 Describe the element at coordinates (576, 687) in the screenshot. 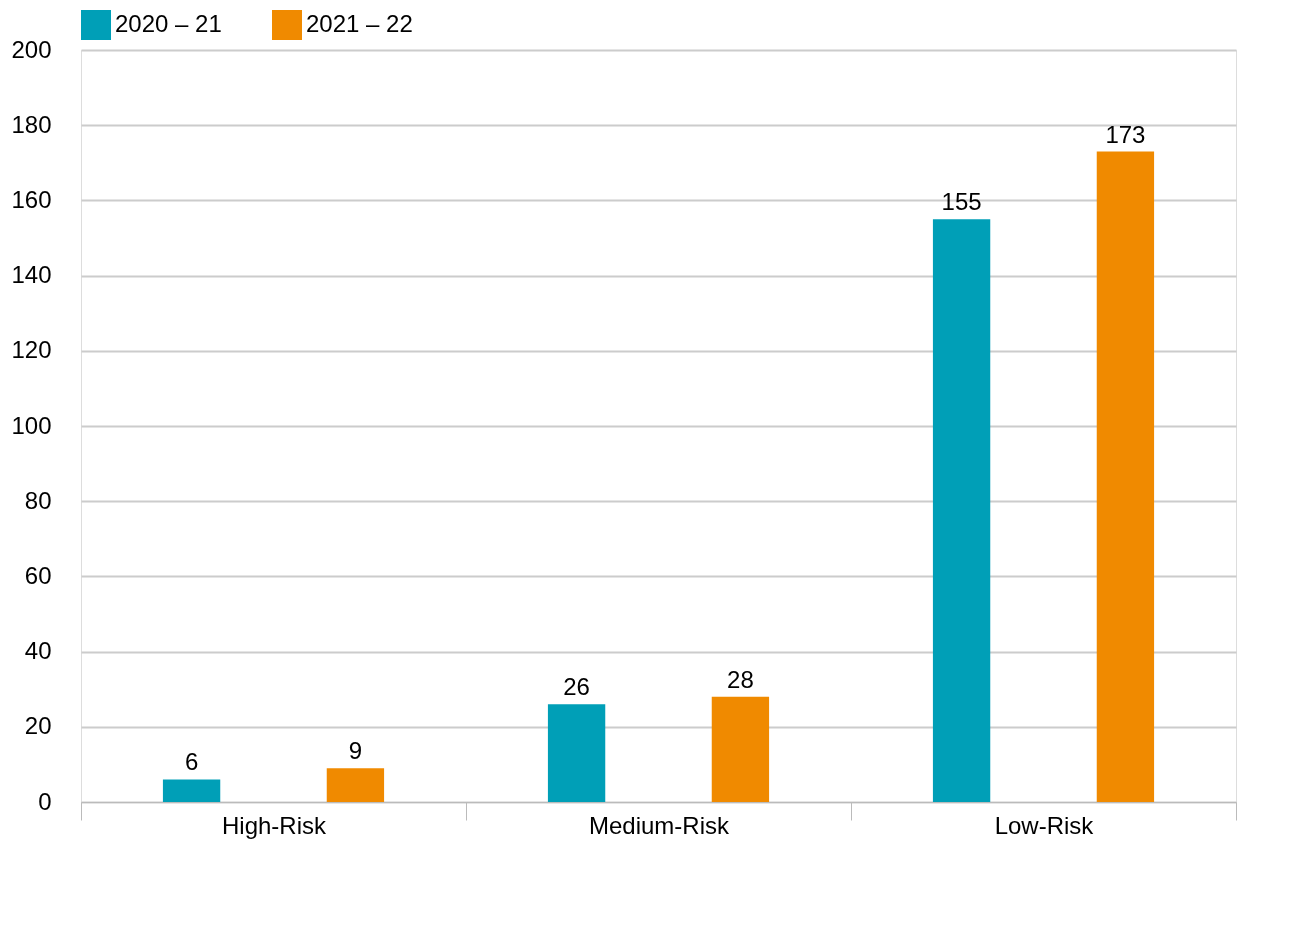

I see `data-label: 26` at that location.